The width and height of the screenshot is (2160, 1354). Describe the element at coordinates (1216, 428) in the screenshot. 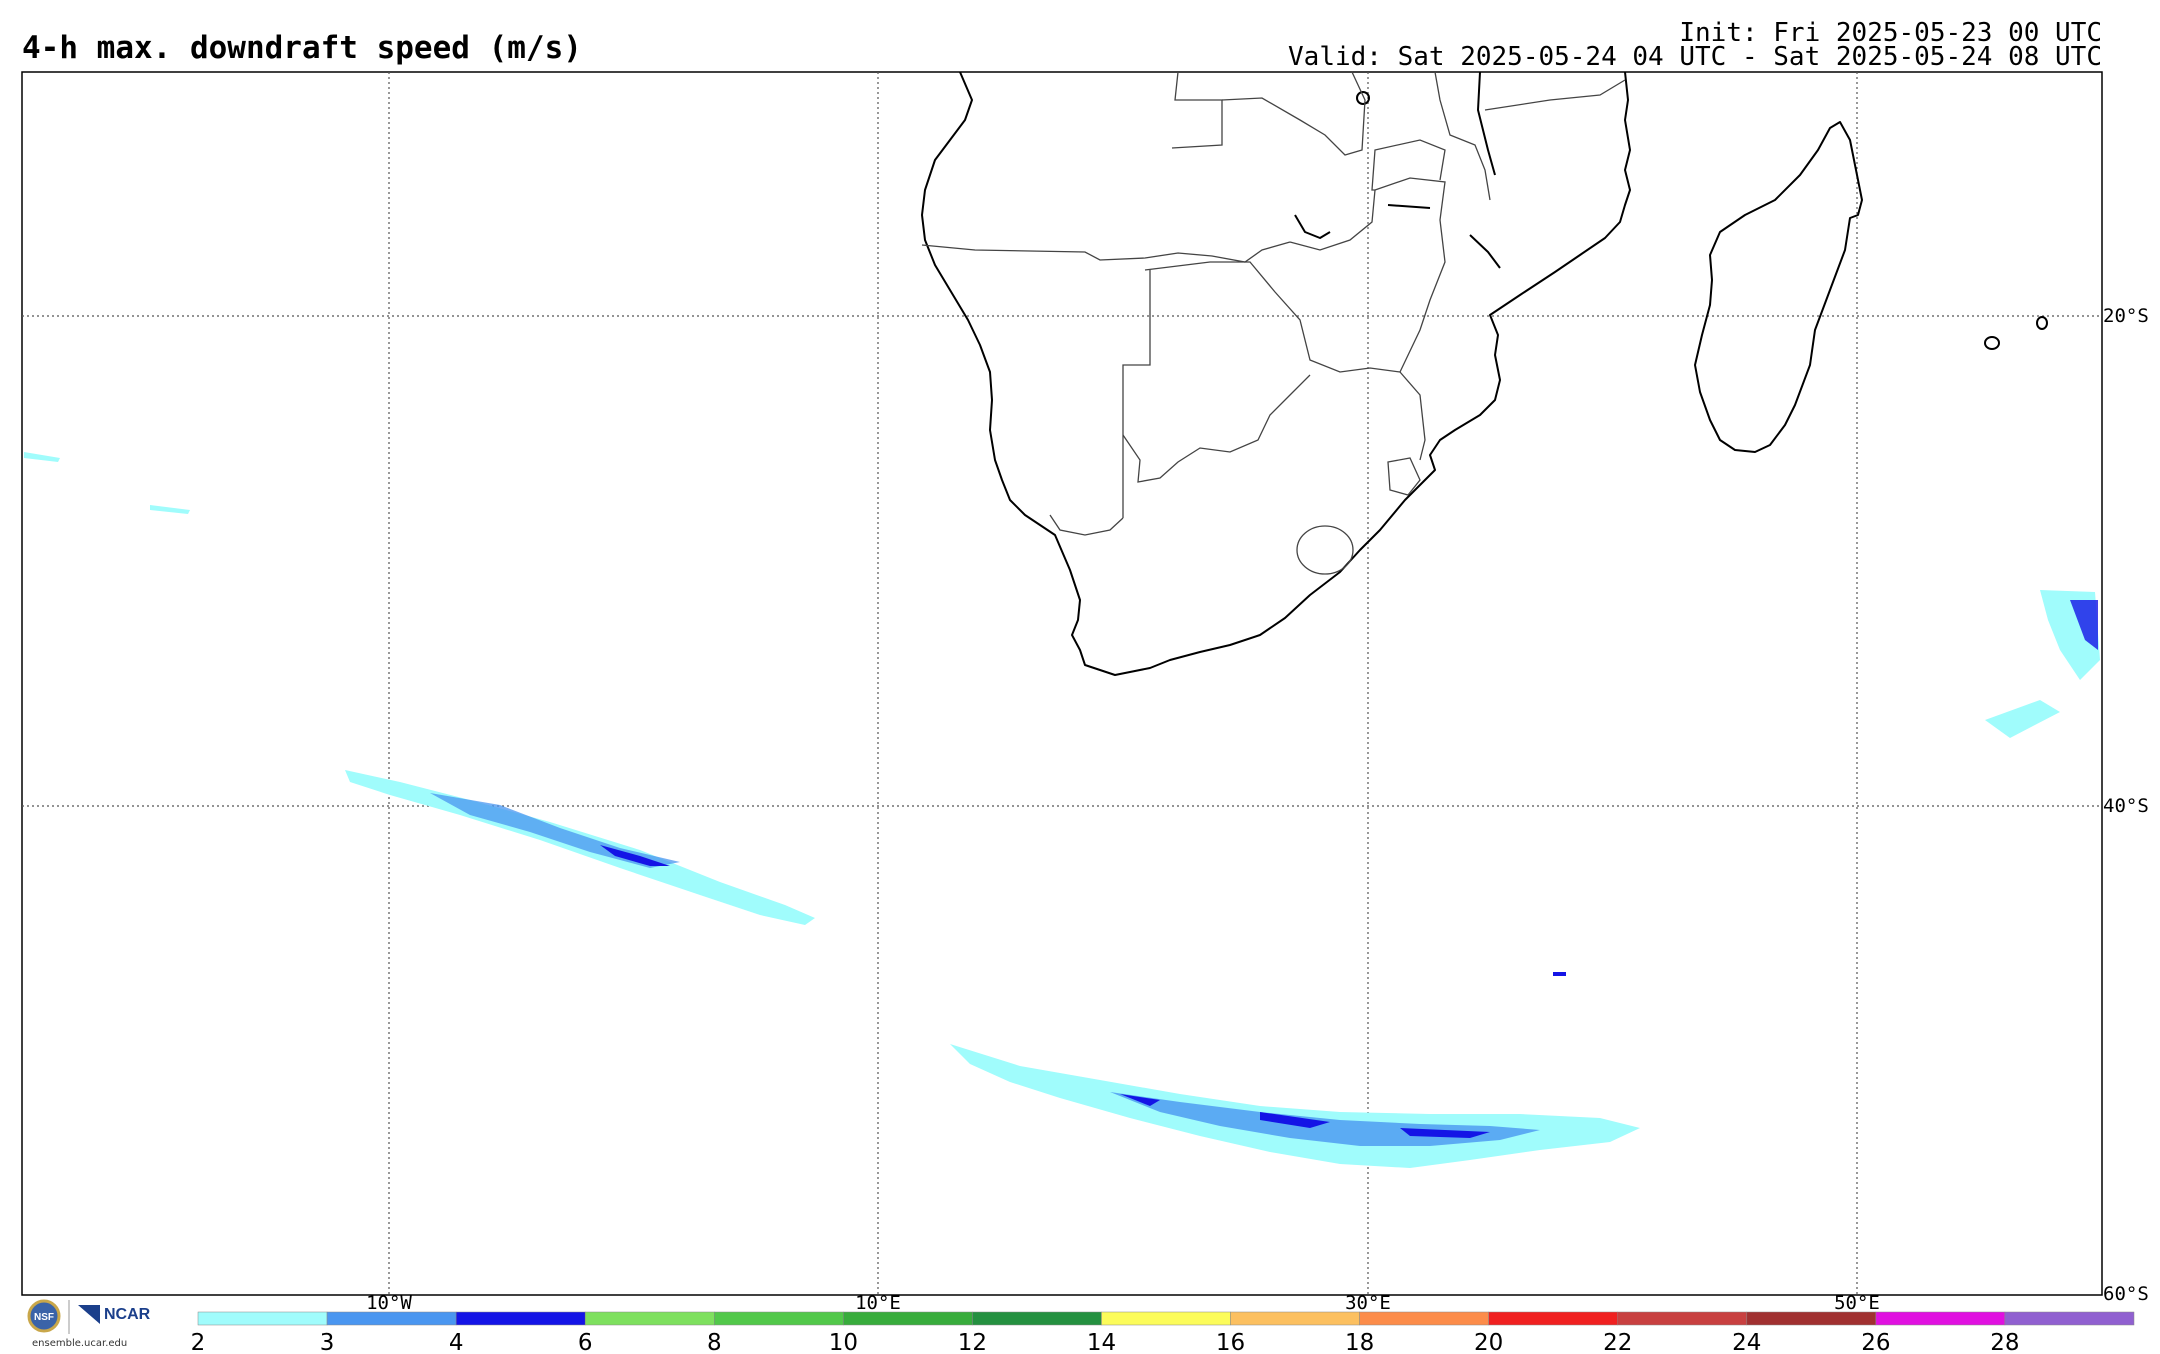

I see `border-botswana-sa` at that location.